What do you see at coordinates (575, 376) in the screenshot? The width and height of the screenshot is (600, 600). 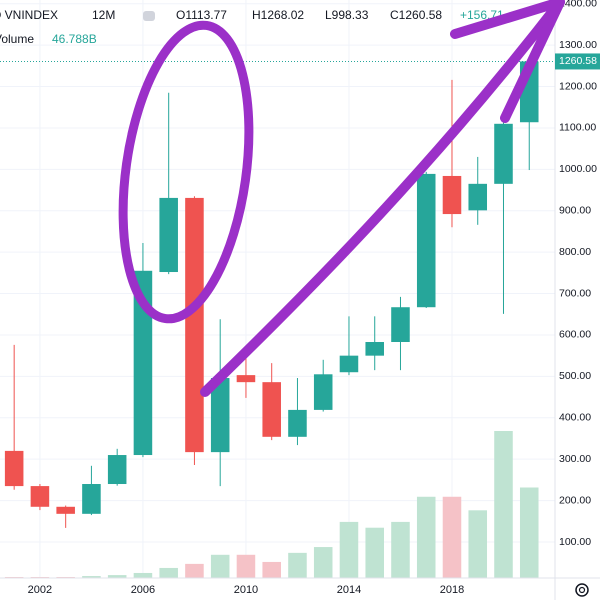 I see `y-tick-label: 500.00` at bounding box center [575, 376].